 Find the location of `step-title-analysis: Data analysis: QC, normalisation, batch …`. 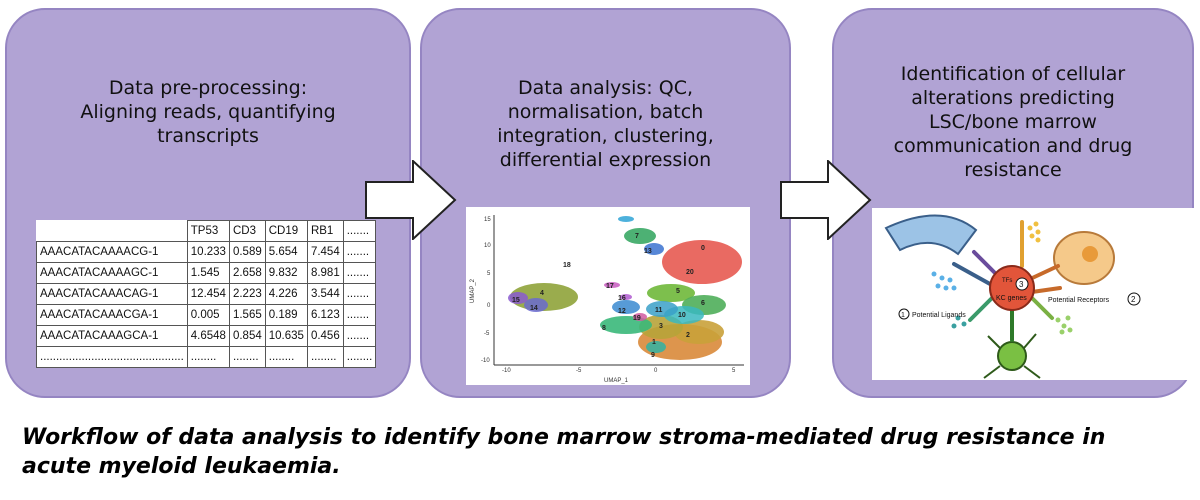

step-title-analysis: Data analysis: QC, normalisation, batch … is located at coordinates (605, 124).